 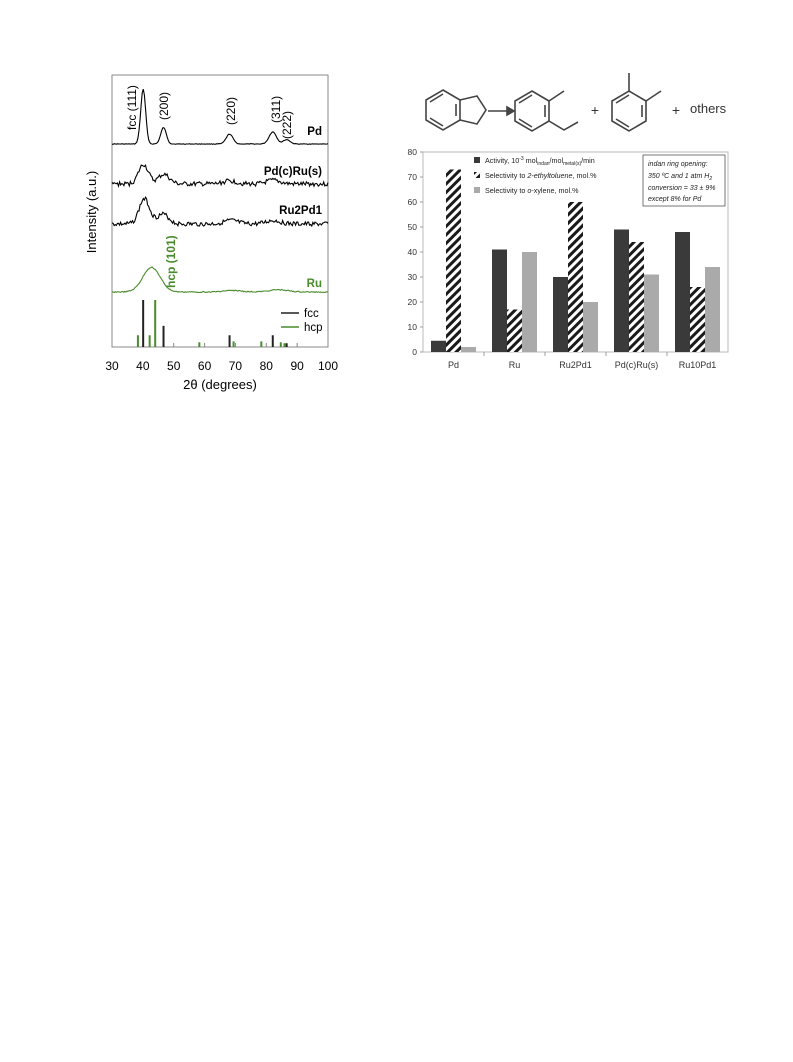 What do you see at coordinates (311, 314) in the screenshot?
I see `legend-fcc-label: fcc` at bounding box center [311, 314].